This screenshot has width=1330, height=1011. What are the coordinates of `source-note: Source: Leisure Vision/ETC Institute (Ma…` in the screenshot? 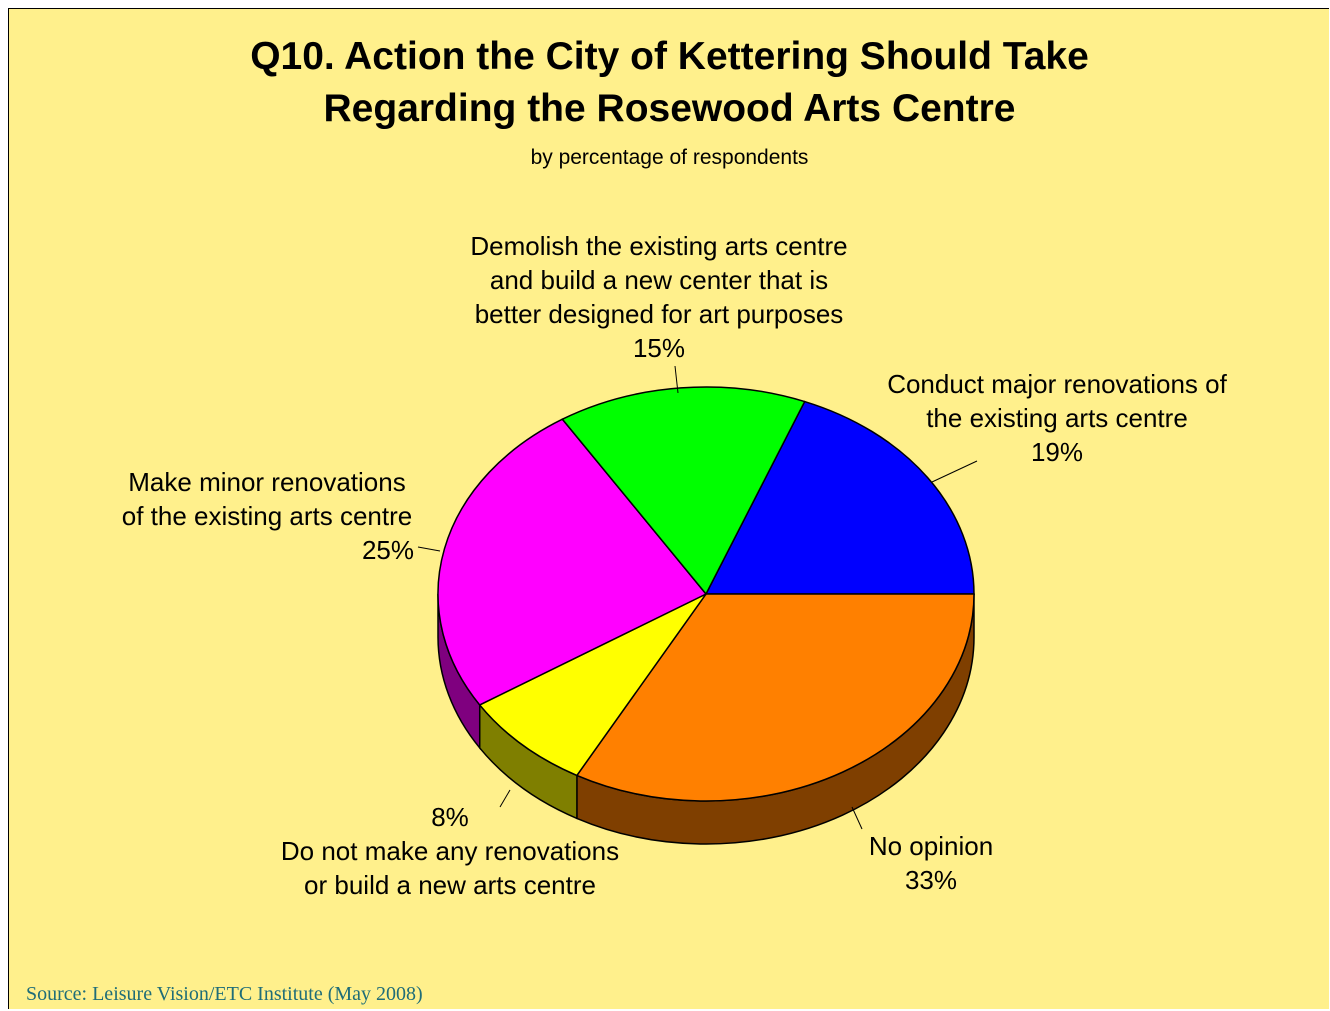 It's located at (224, 994).